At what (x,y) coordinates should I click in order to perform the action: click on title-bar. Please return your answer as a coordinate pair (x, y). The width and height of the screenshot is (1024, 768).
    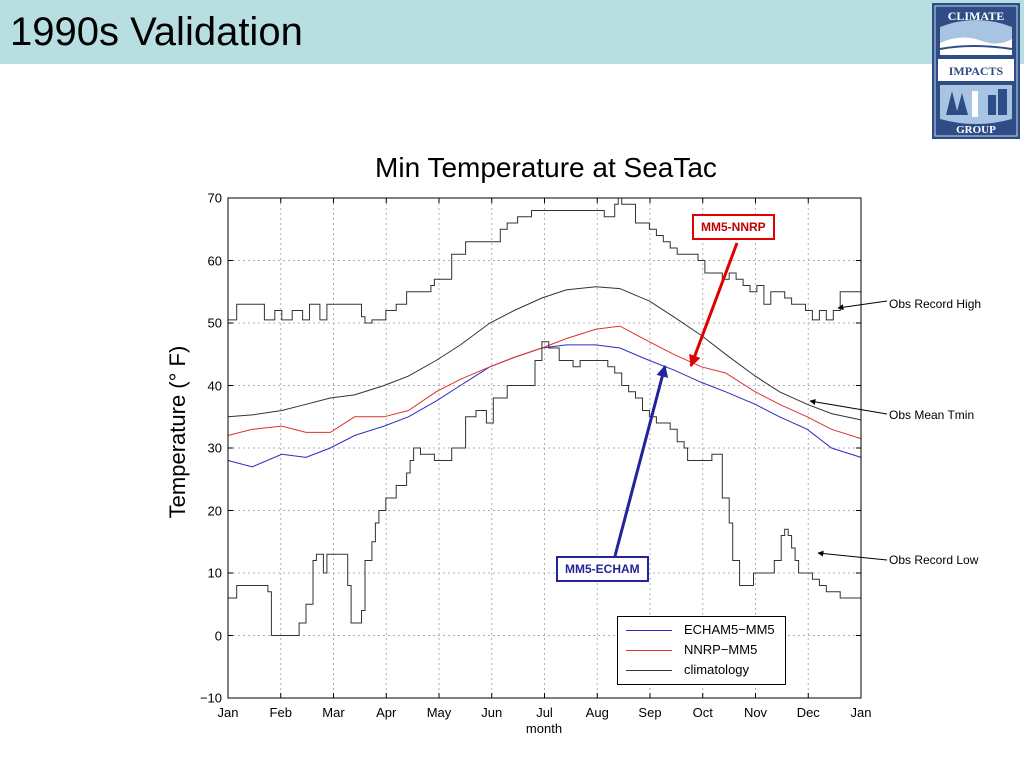
    Looking at the image, I should click on (512, 32).